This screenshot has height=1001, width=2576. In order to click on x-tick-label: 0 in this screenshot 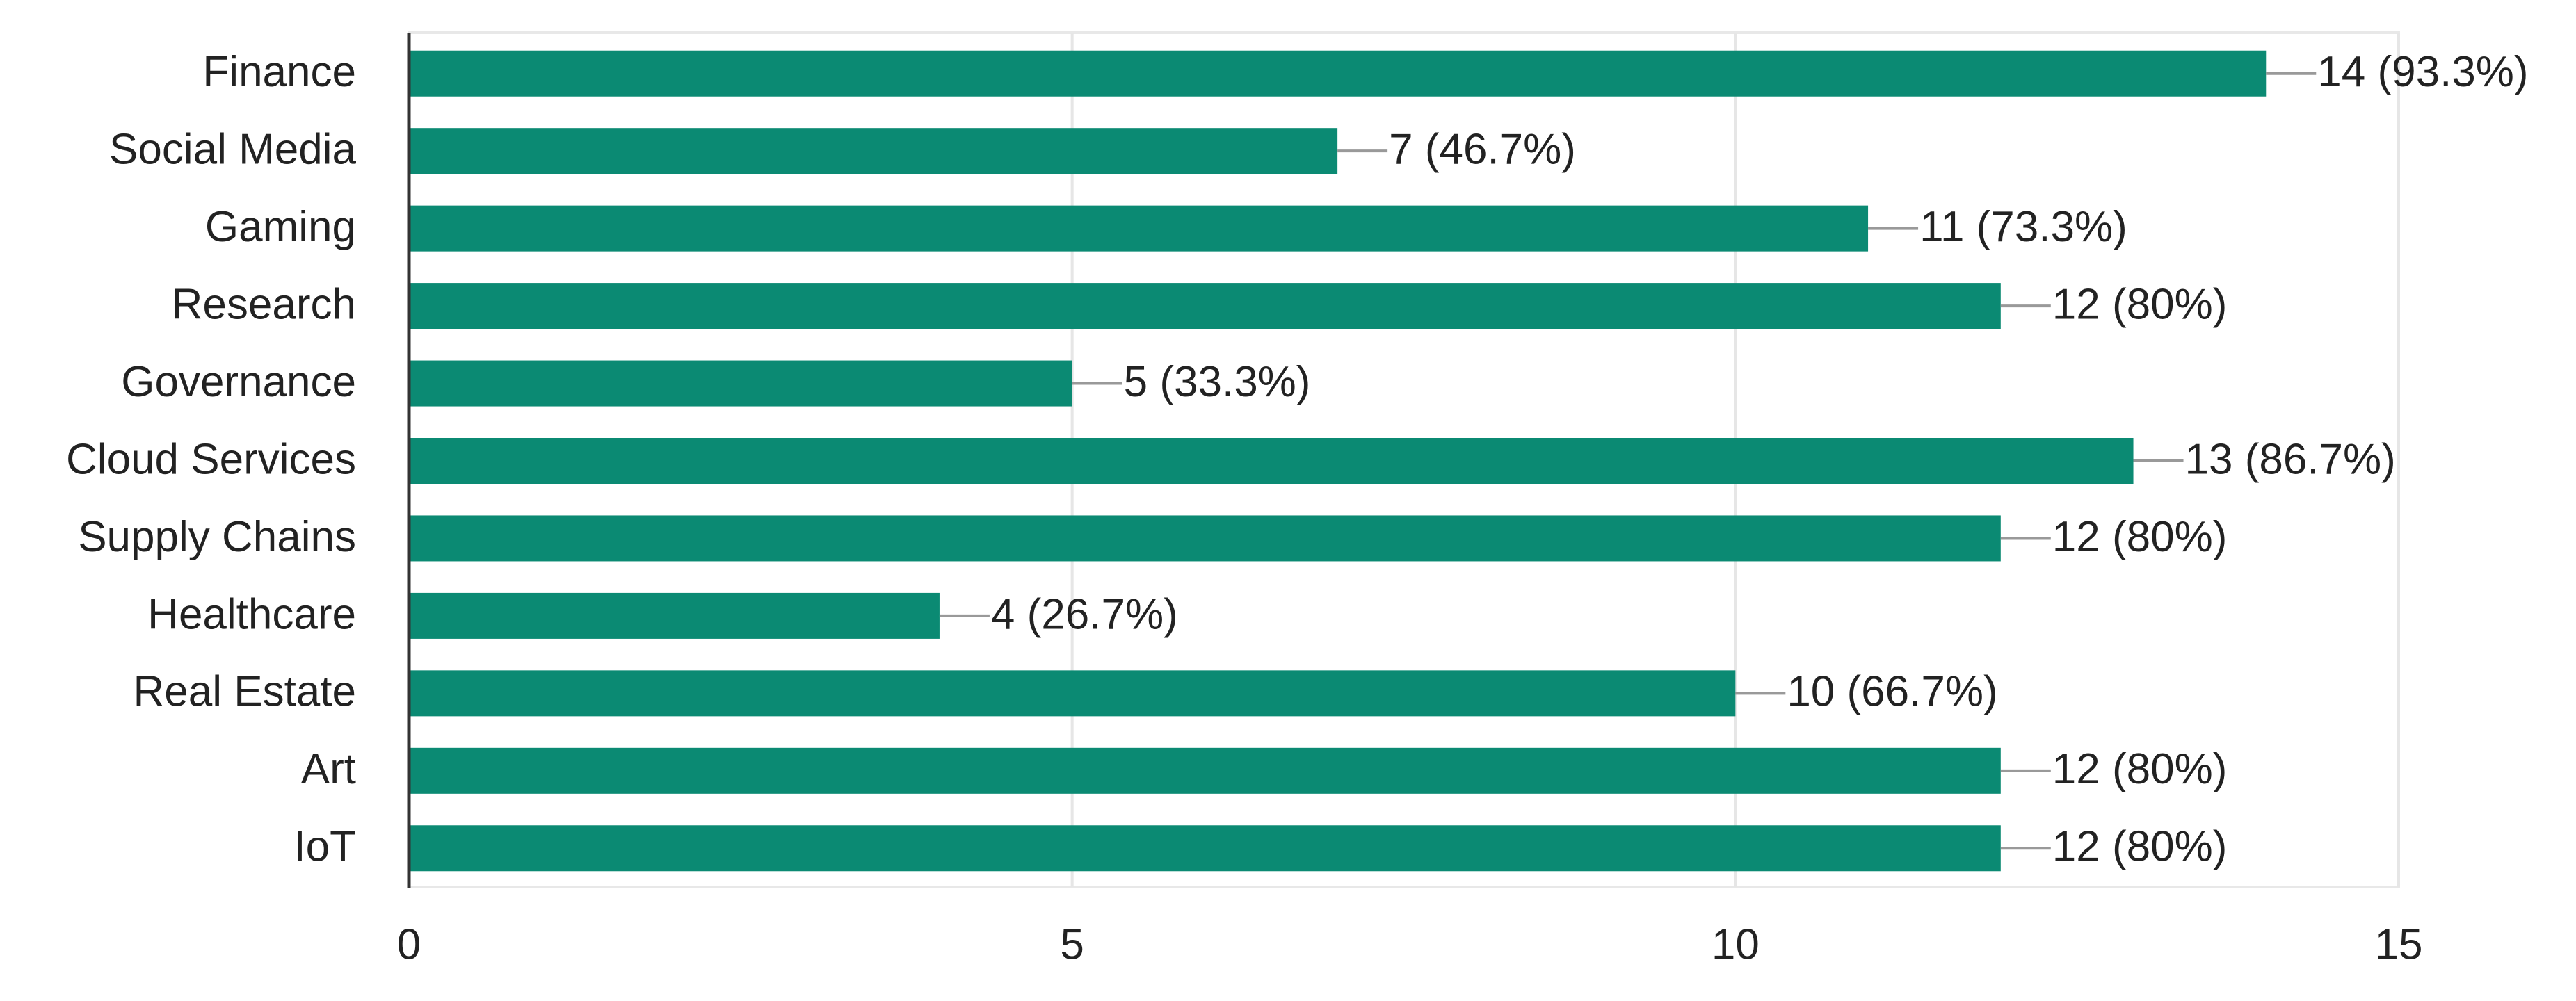, I will do `click(409, 944)`.